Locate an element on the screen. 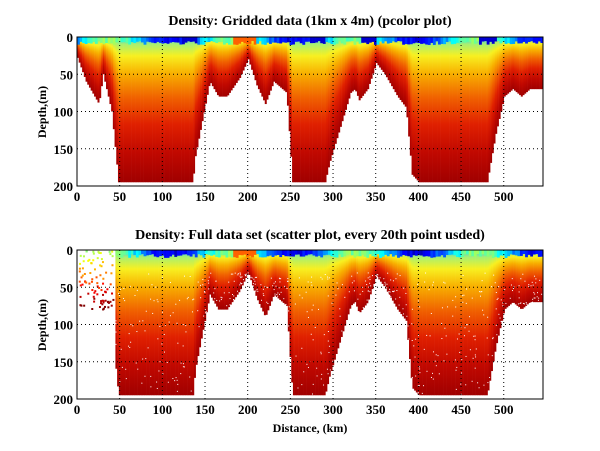 This screenshot has width=600, height=451. x-tick-label: 450 is located at coordinates (461, 196).